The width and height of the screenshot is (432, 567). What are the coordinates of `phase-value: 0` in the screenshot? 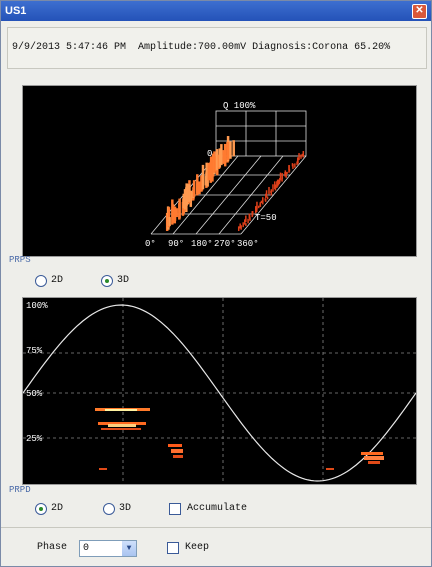 It's located at (86, 548).